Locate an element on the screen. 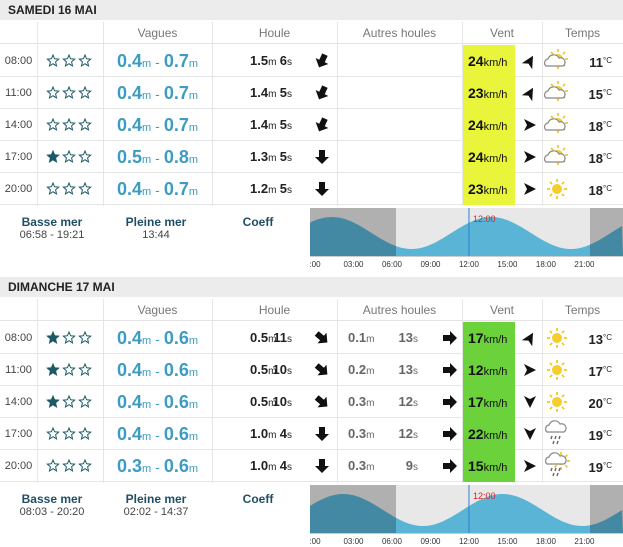 This screenshot has width=623, height=547. column-header: Vent is located at coordinates (502, 310).